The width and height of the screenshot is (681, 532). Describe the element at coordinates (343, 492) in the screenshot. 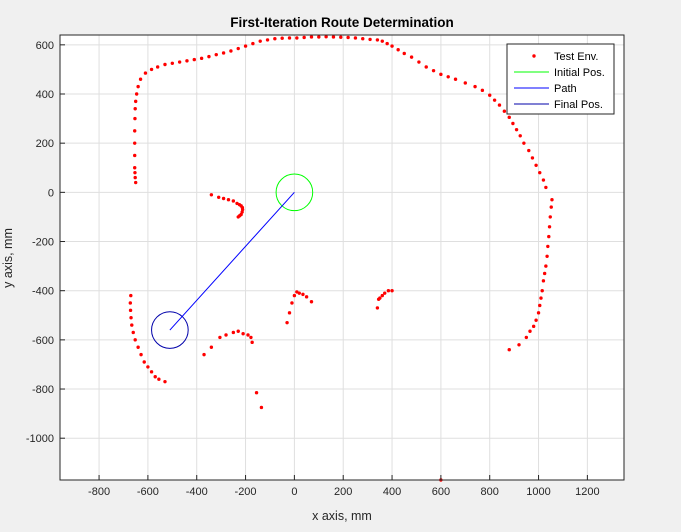

I see `x-tick-label: 200` at that location.